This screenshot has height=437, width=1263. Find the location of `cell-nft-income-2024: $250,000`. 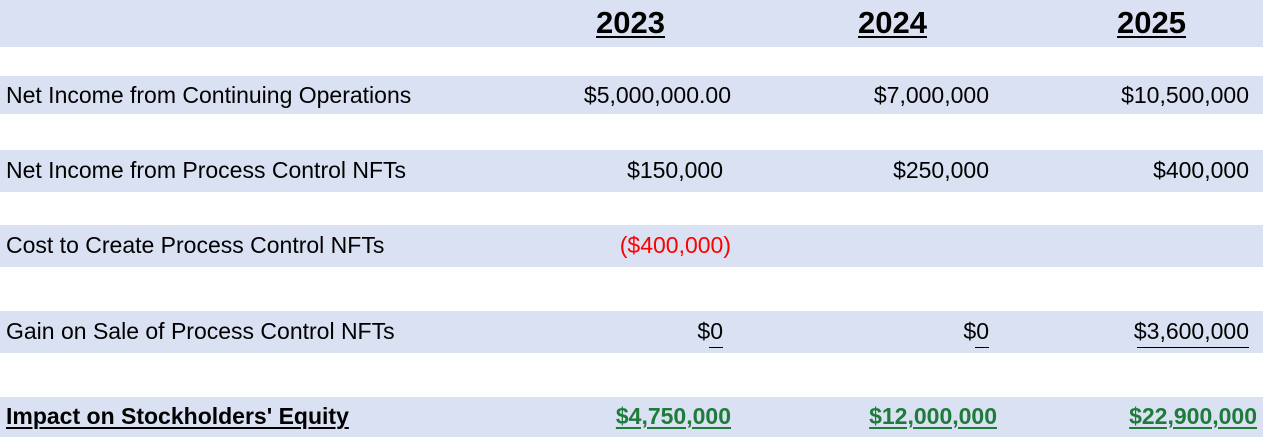

cell-nft-income-2024: $250,000 is located at coordinates (941, 170).